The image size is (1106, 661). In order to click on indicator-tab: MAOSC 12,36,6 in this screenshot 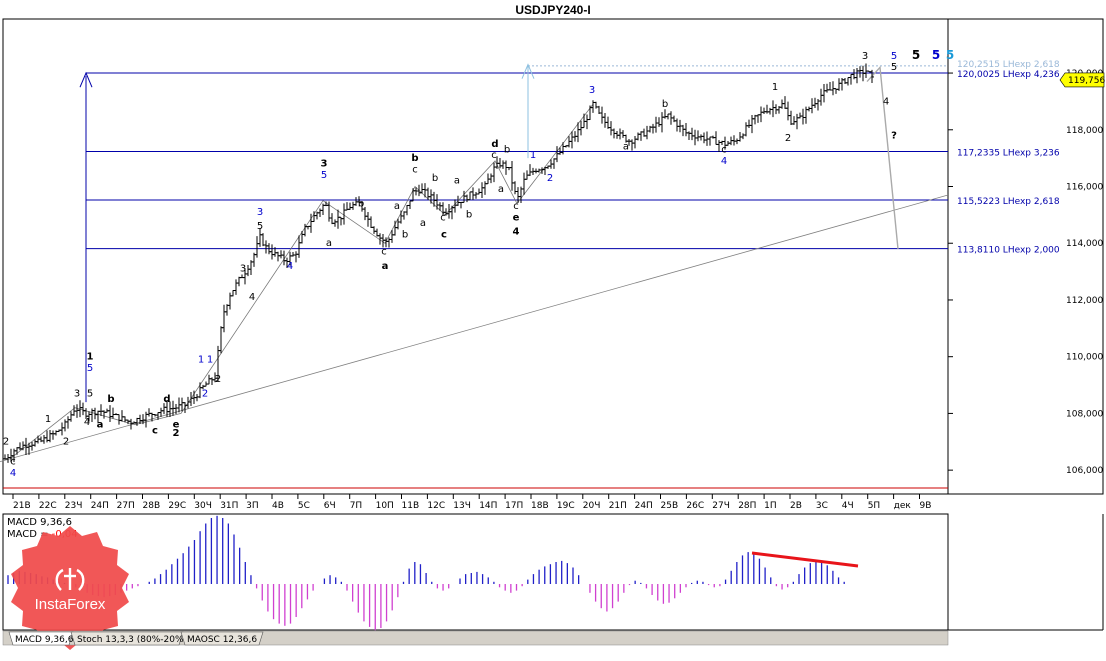, I will do `click(222, 638)`.